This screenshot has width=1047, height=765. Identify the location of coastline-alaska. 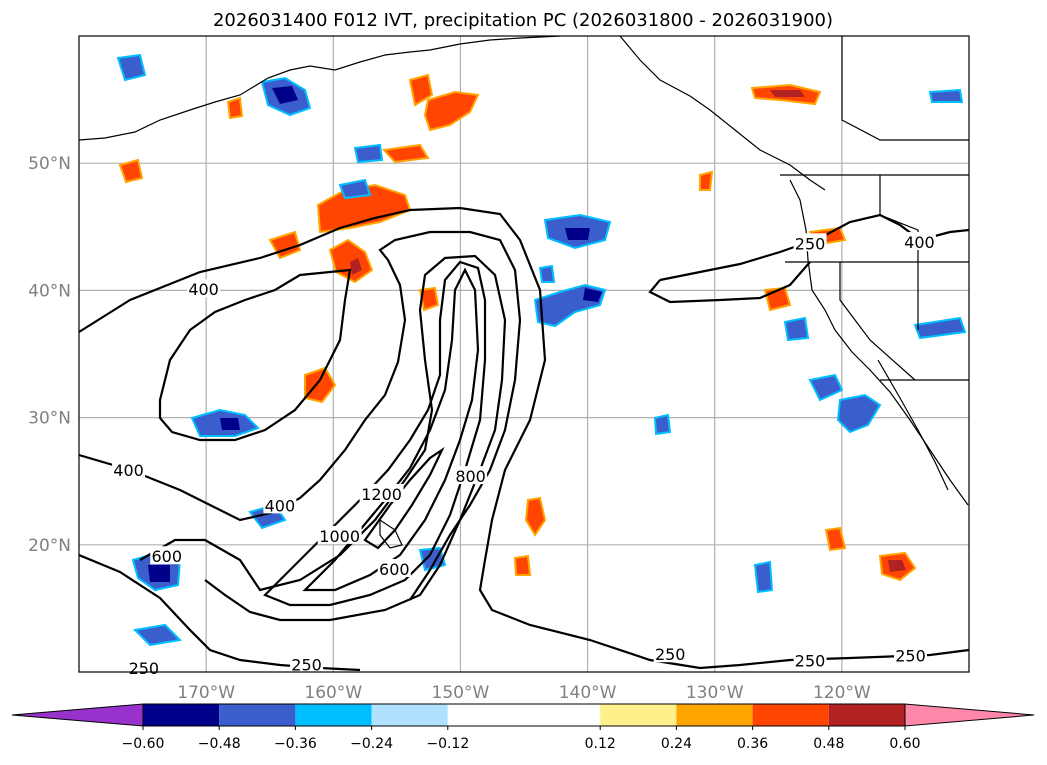
(320, 88).